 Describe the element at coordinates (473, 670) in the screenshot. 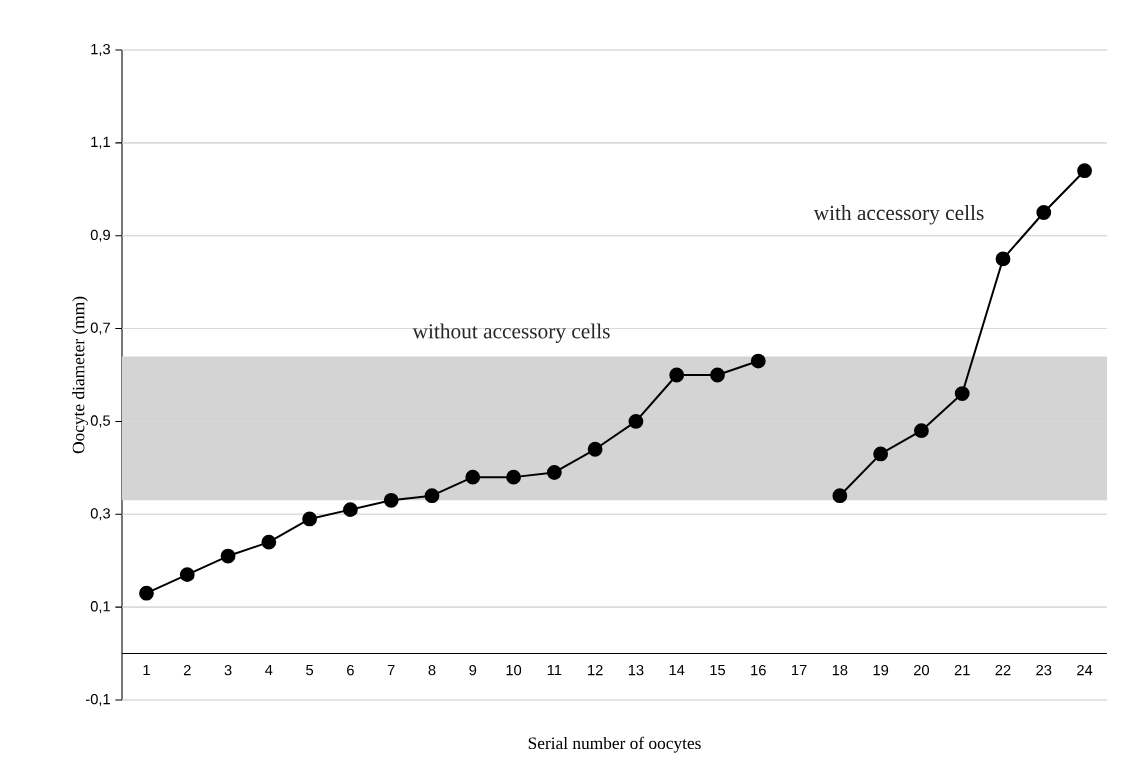

I see `x-tick-label: 9` at that location.